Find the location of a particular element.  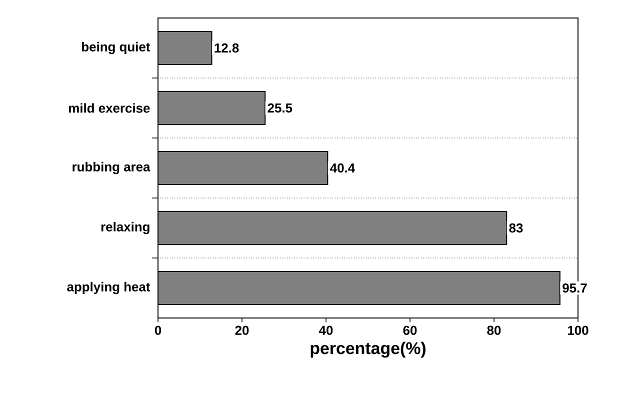

x-tick-label: 60 is located at coordinates (410, 330).